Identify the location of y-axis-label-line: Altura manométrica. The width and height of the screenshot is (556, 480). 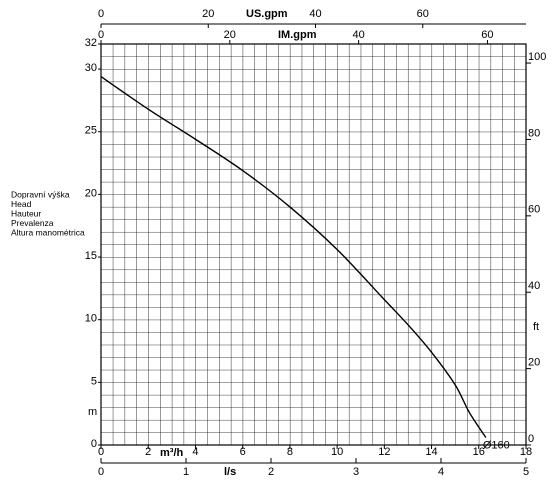
(48, 232).